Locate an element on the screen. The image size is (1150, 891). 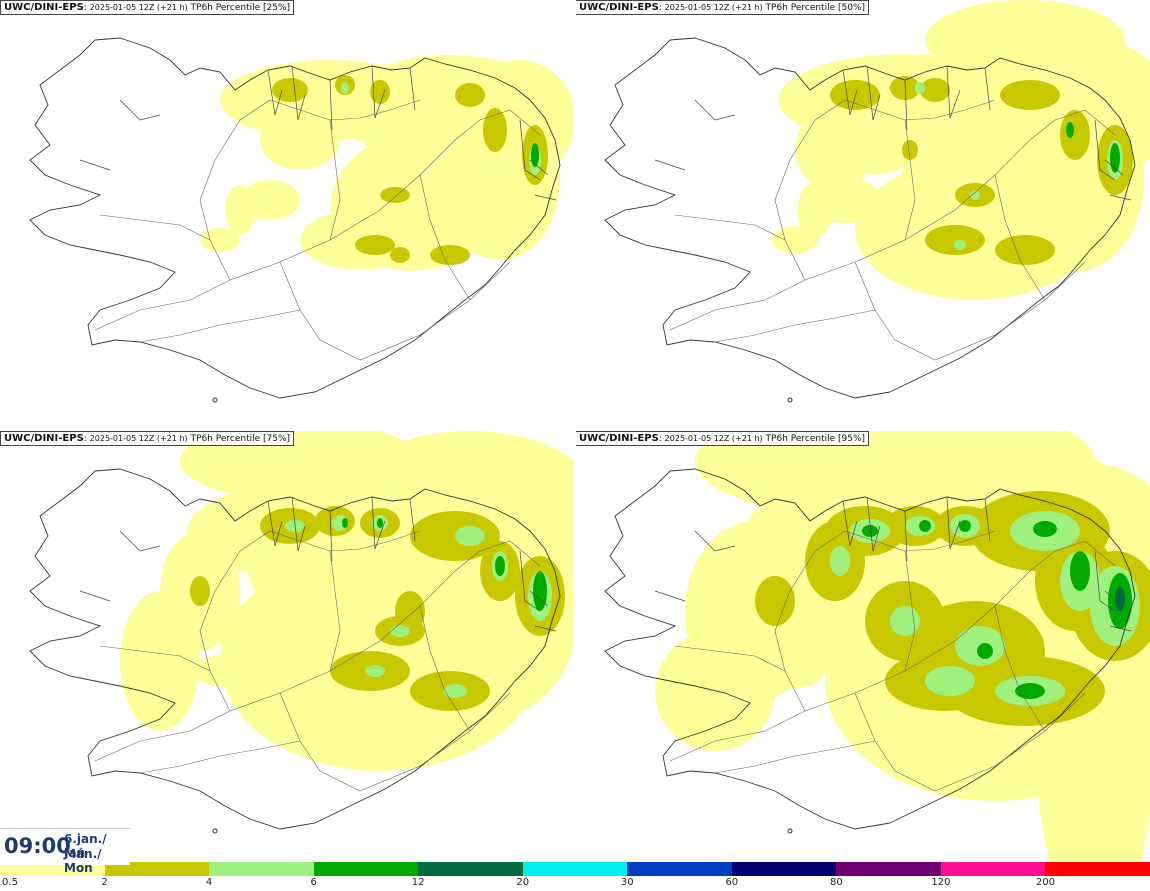
valid-time: 09:00 is located at coordinates (37, 846).